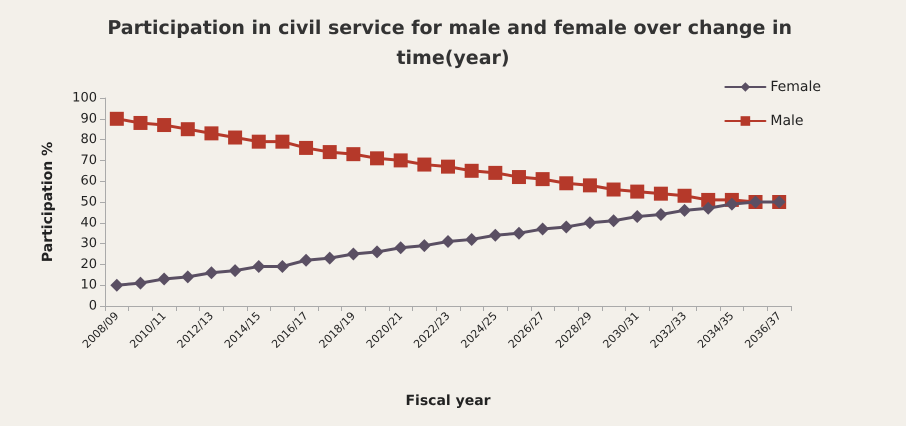  Describe the element at coordinates (88, 181) in the screenshot. I see `y-tick-label: 60` at that location.